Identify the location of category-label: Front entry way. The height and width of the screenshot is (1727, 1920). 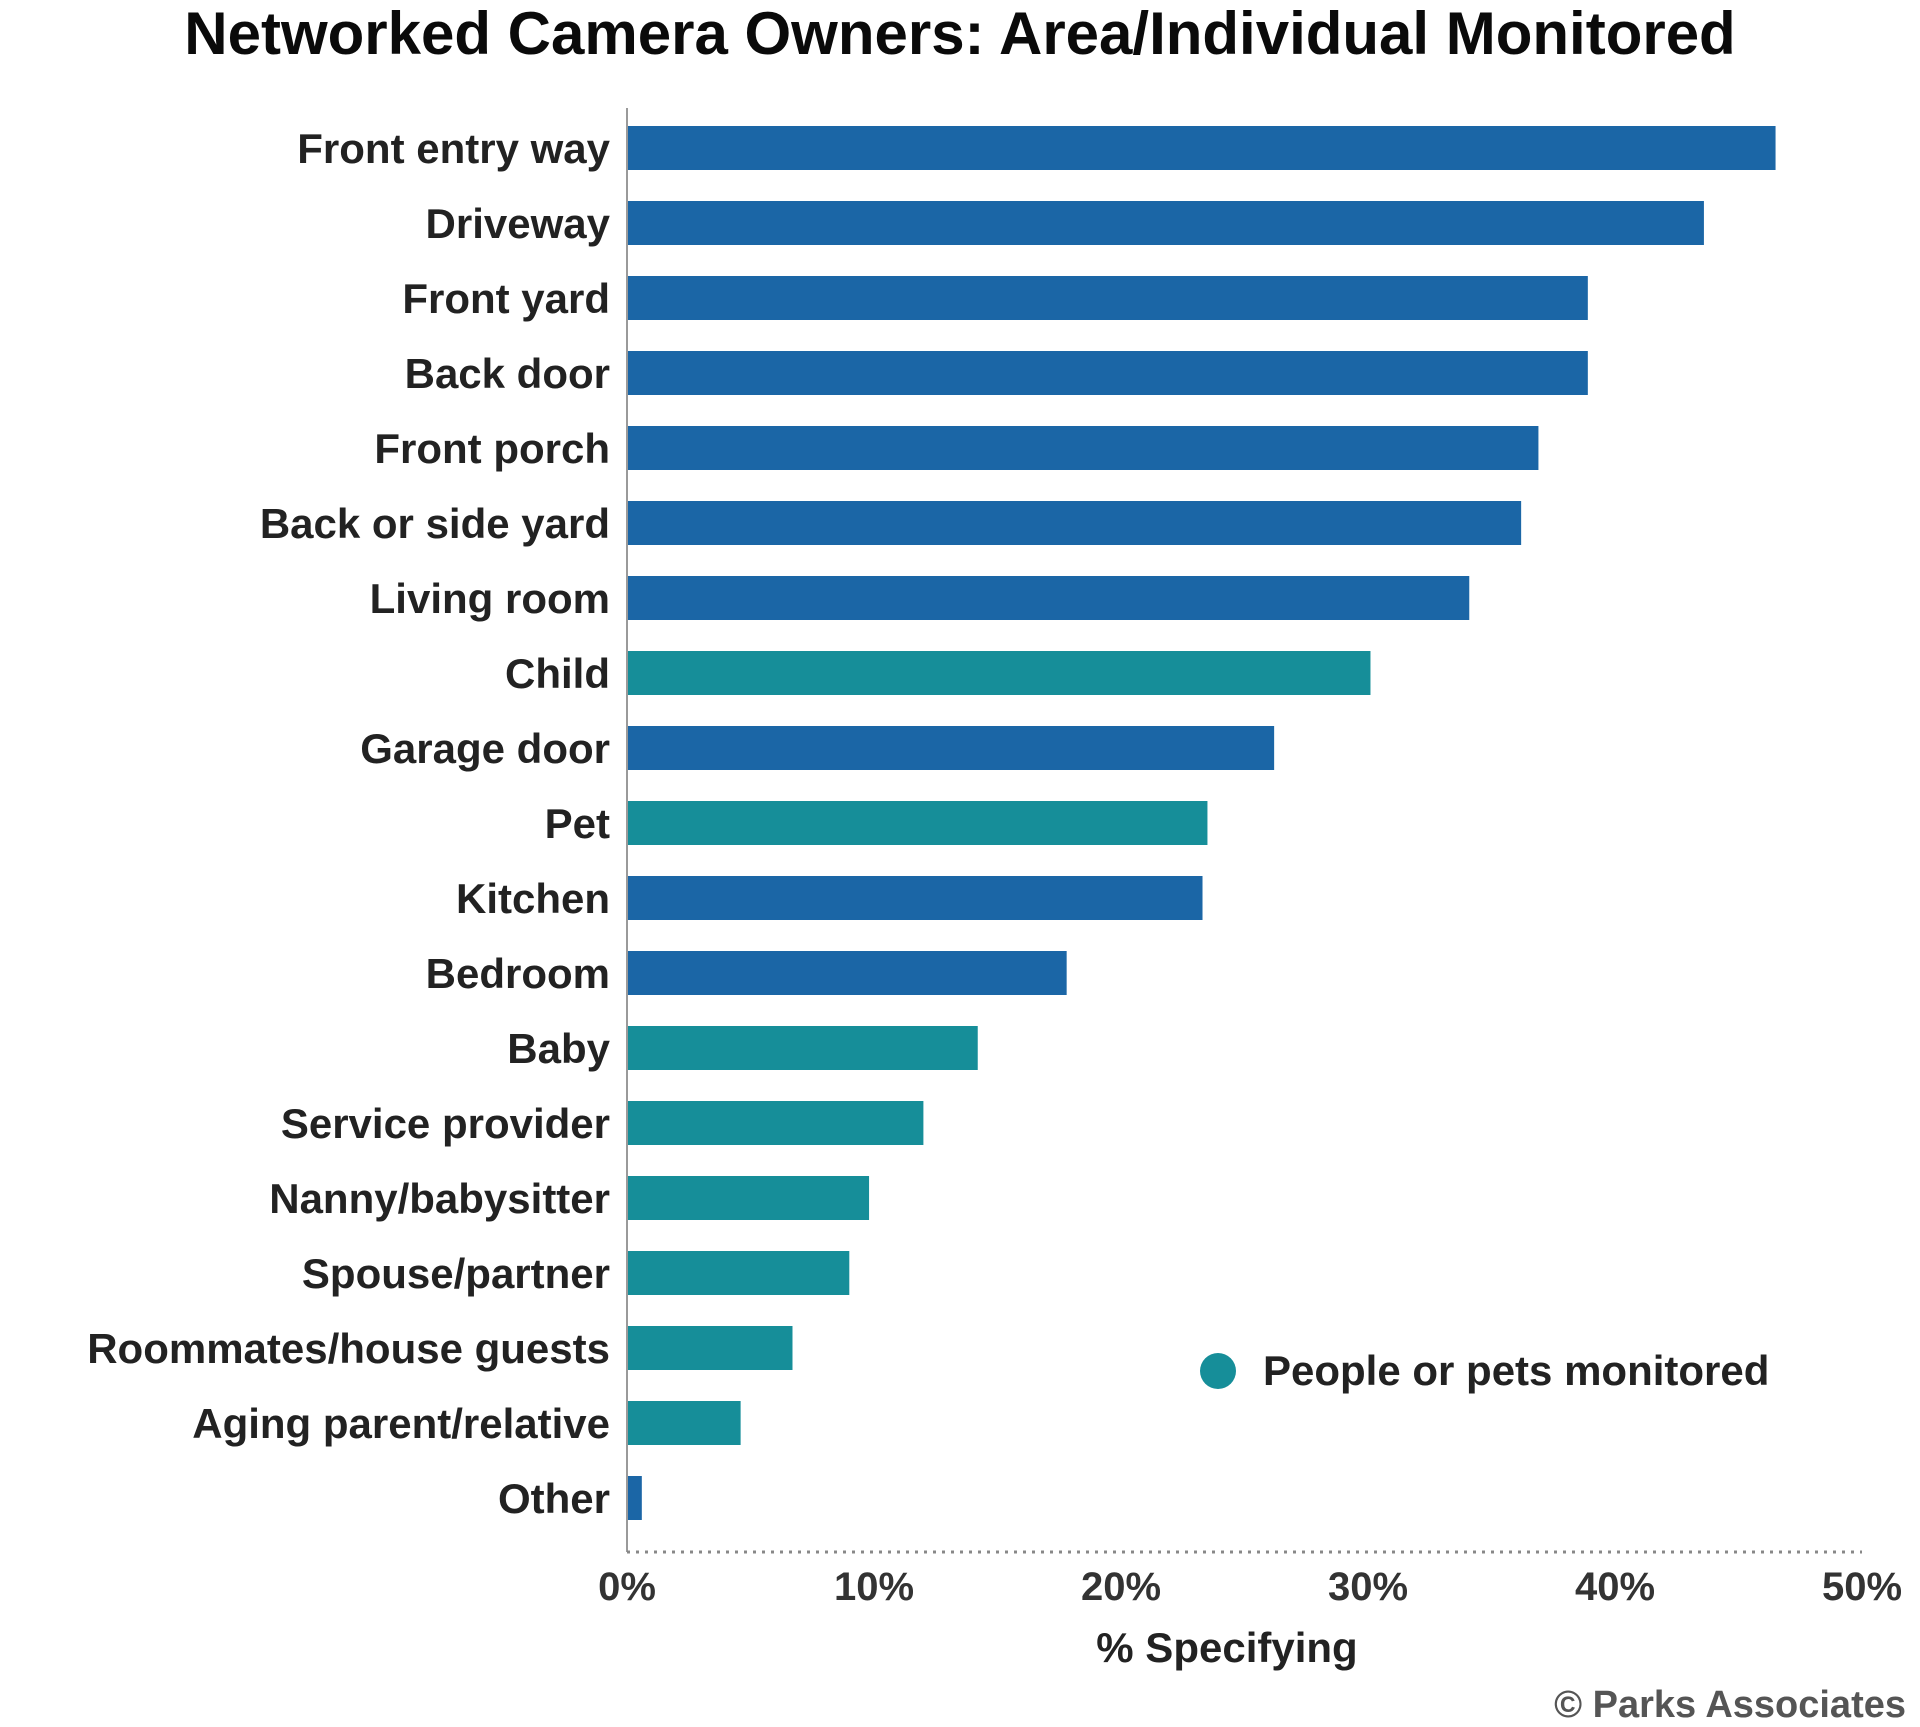
(453, 148).